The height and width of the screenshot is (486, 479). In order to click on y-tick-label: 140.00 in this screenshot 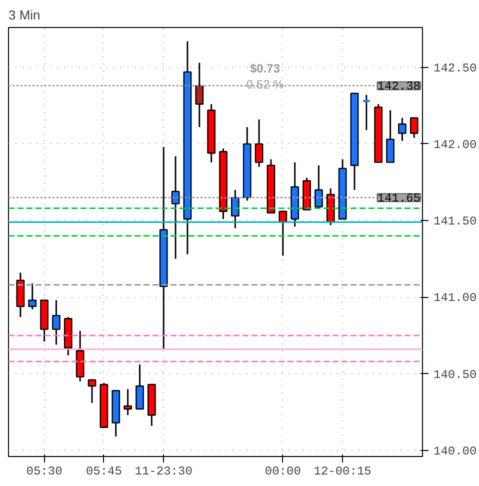, I will do `click(455, 451)`.